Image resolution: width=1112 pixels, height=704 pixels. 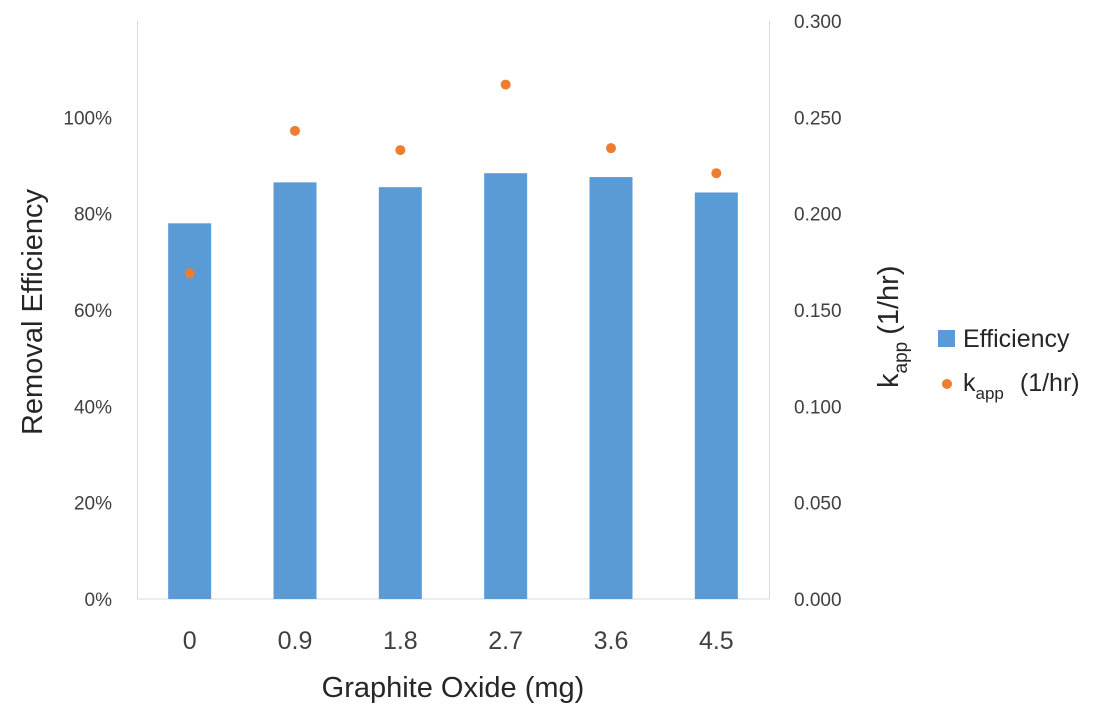 I want to click on legend-label-kapp: kapp (1/hr), so click(x=1021, y=386).